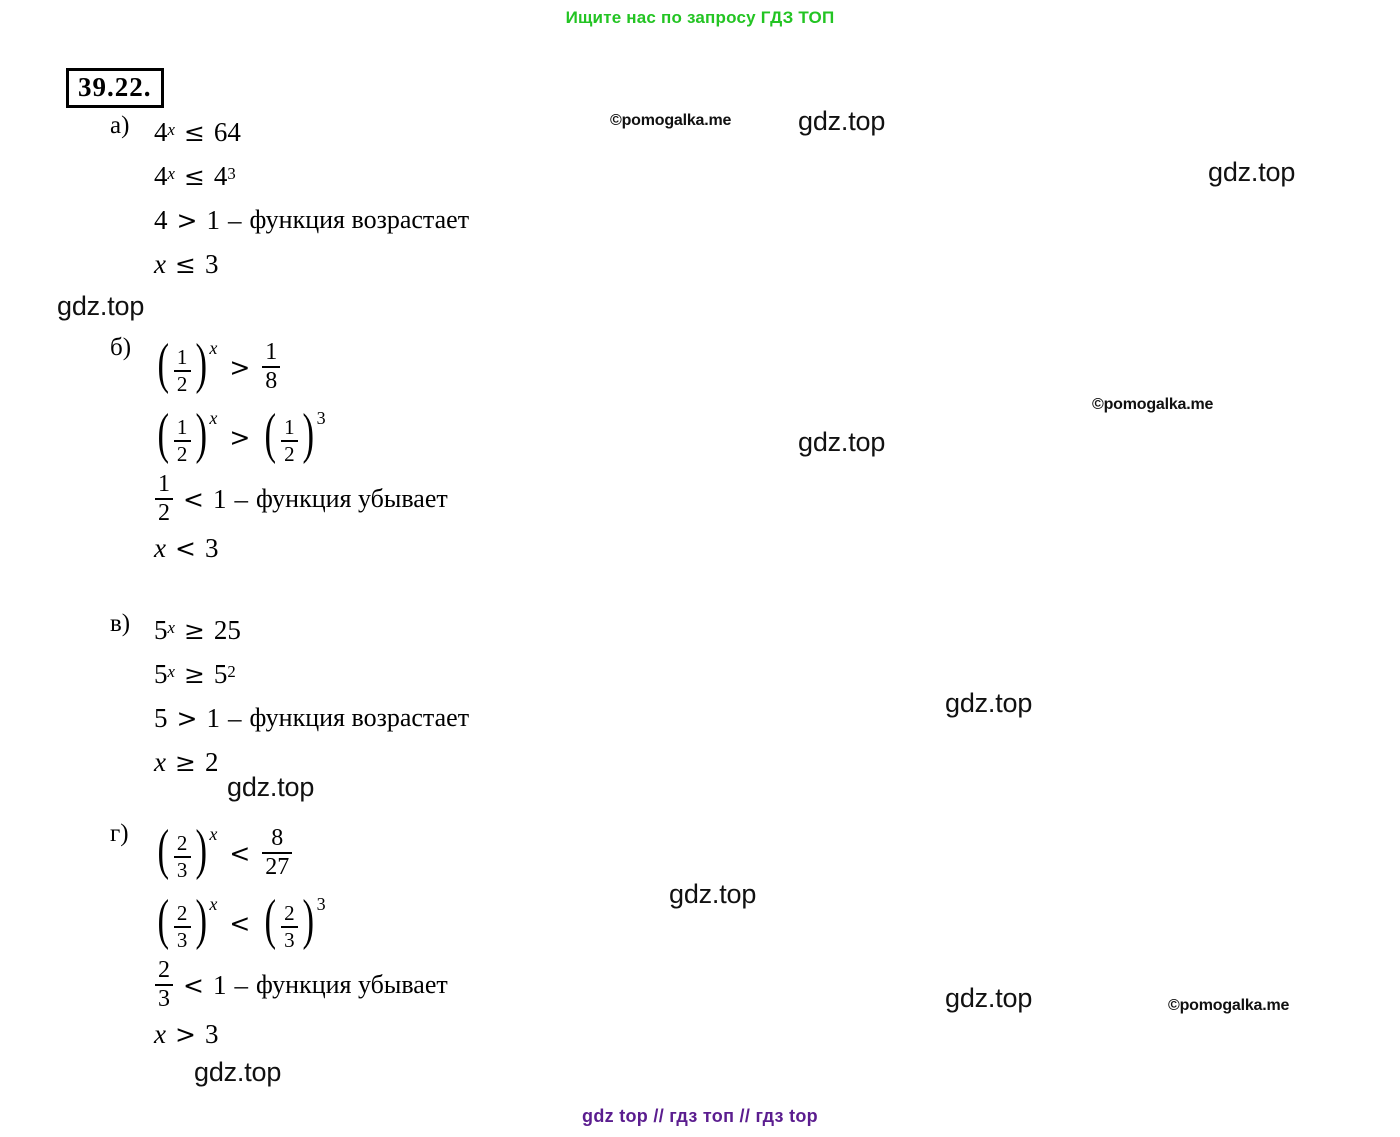 Image resolution: width=1400 pixels, height=1137 pixels. What do you see at coordinates (311, 264) in the screenshot?
I see `part-a-line-4: x ≤ 3` at bounding box center [311, 264].